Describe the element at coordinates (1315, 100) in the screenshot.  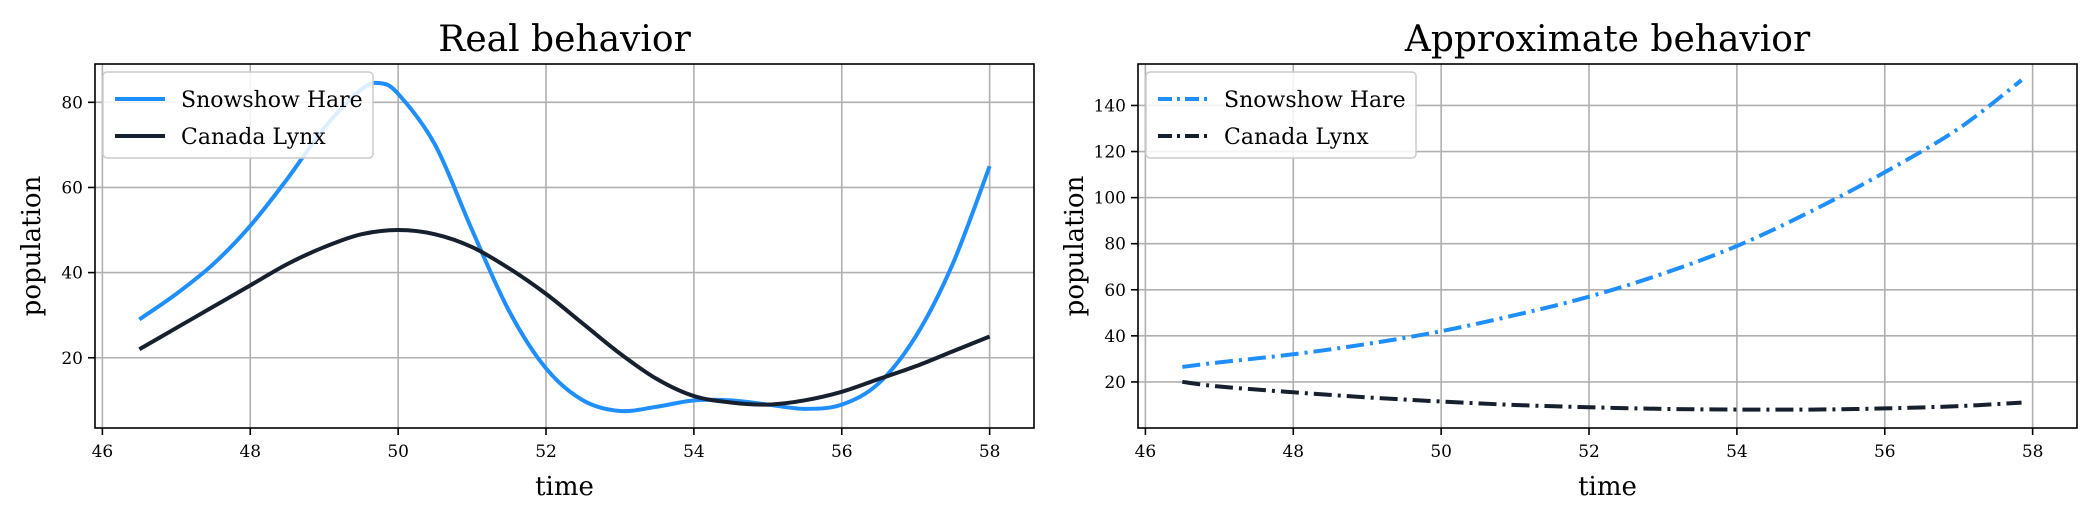
I see `approx-legend-label-0: Snowshow Hare` at that location.